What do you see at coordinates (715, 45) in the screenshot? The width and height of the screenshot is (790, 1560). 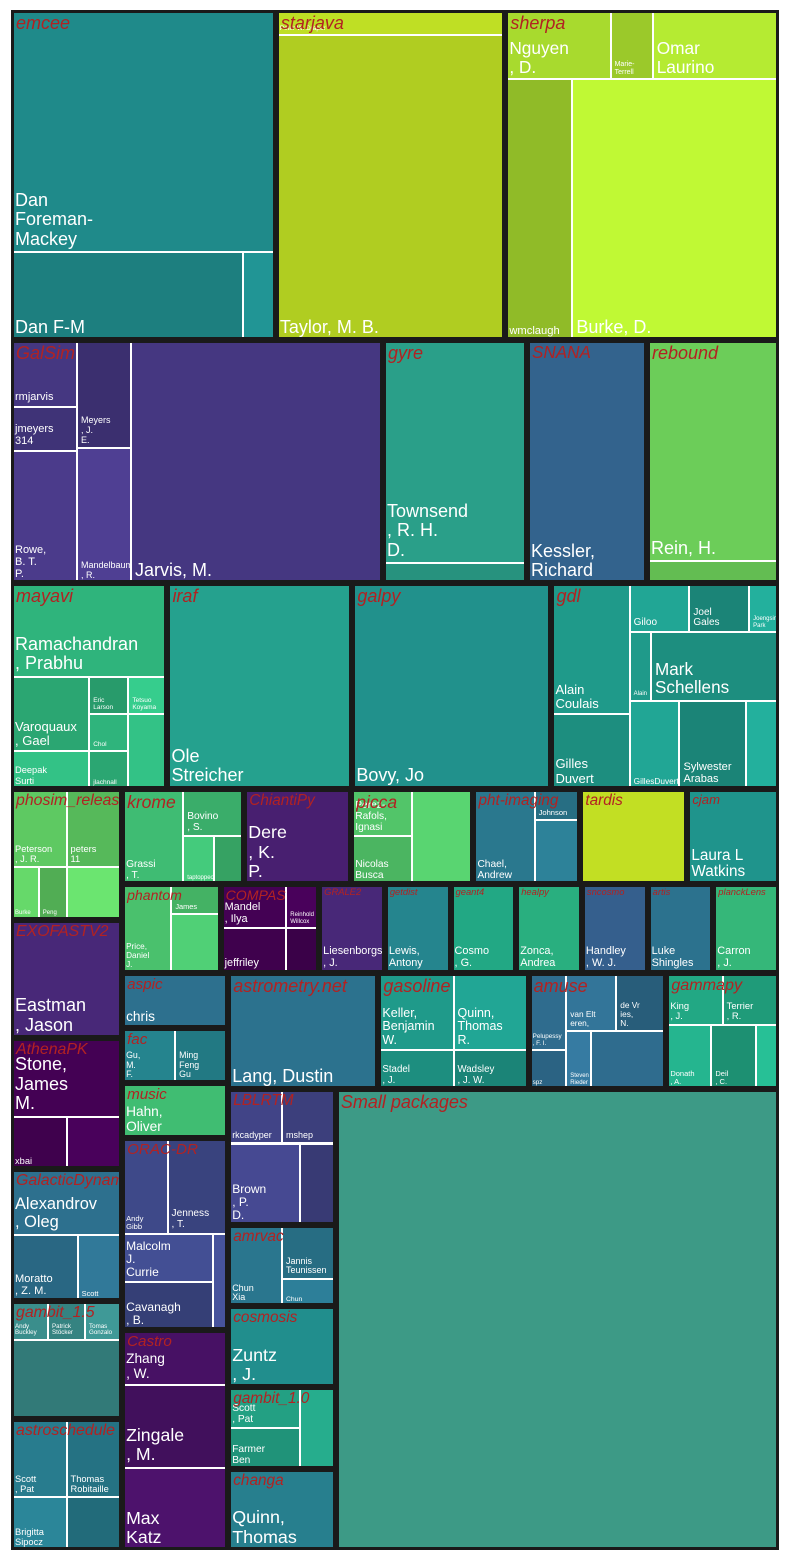 I see `author-cell: Omar Laurino` at bounding box center [715, 45].